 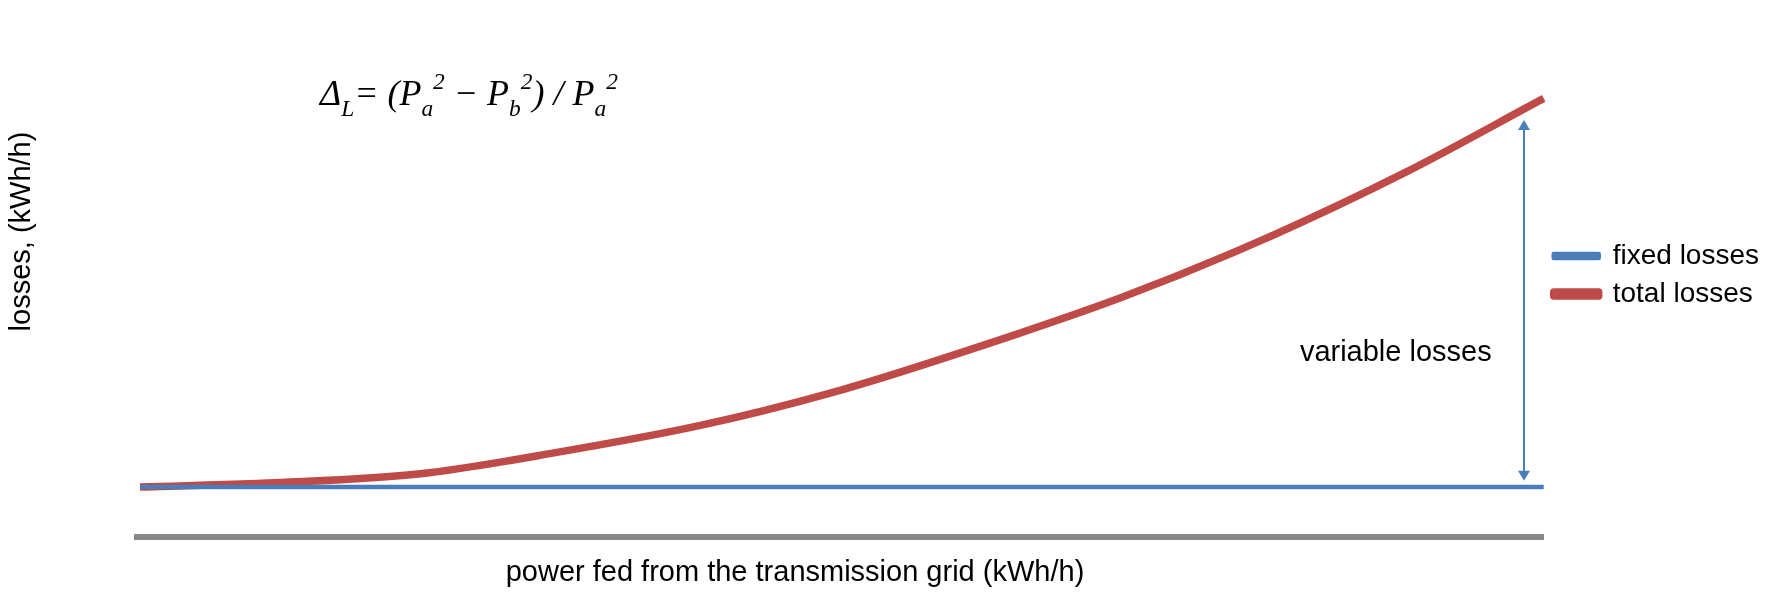 I want to click on legend-label: fixed losses, so click(x=1686, y=254).